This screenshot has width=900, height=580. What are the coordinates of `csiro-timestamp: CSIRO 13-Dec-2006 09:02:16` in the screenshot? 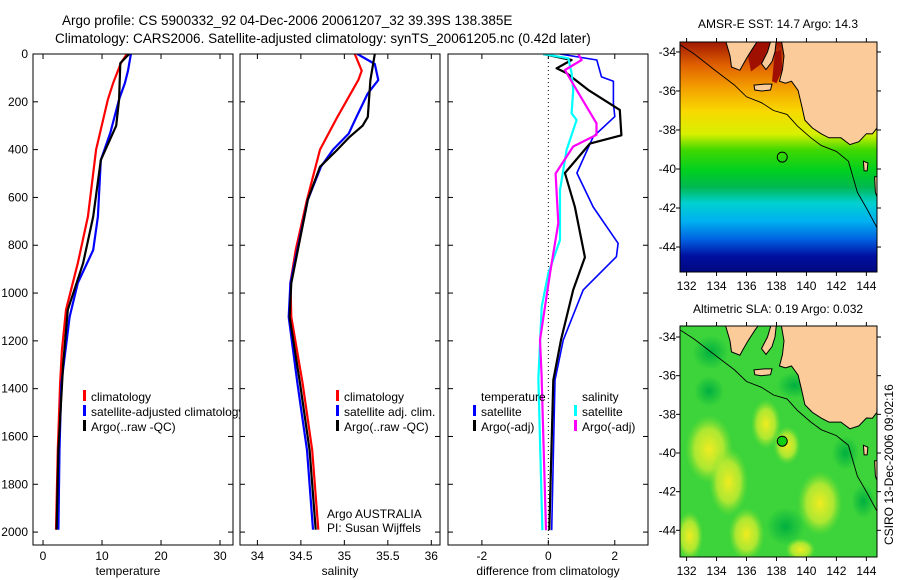 It's located at (889, 464).